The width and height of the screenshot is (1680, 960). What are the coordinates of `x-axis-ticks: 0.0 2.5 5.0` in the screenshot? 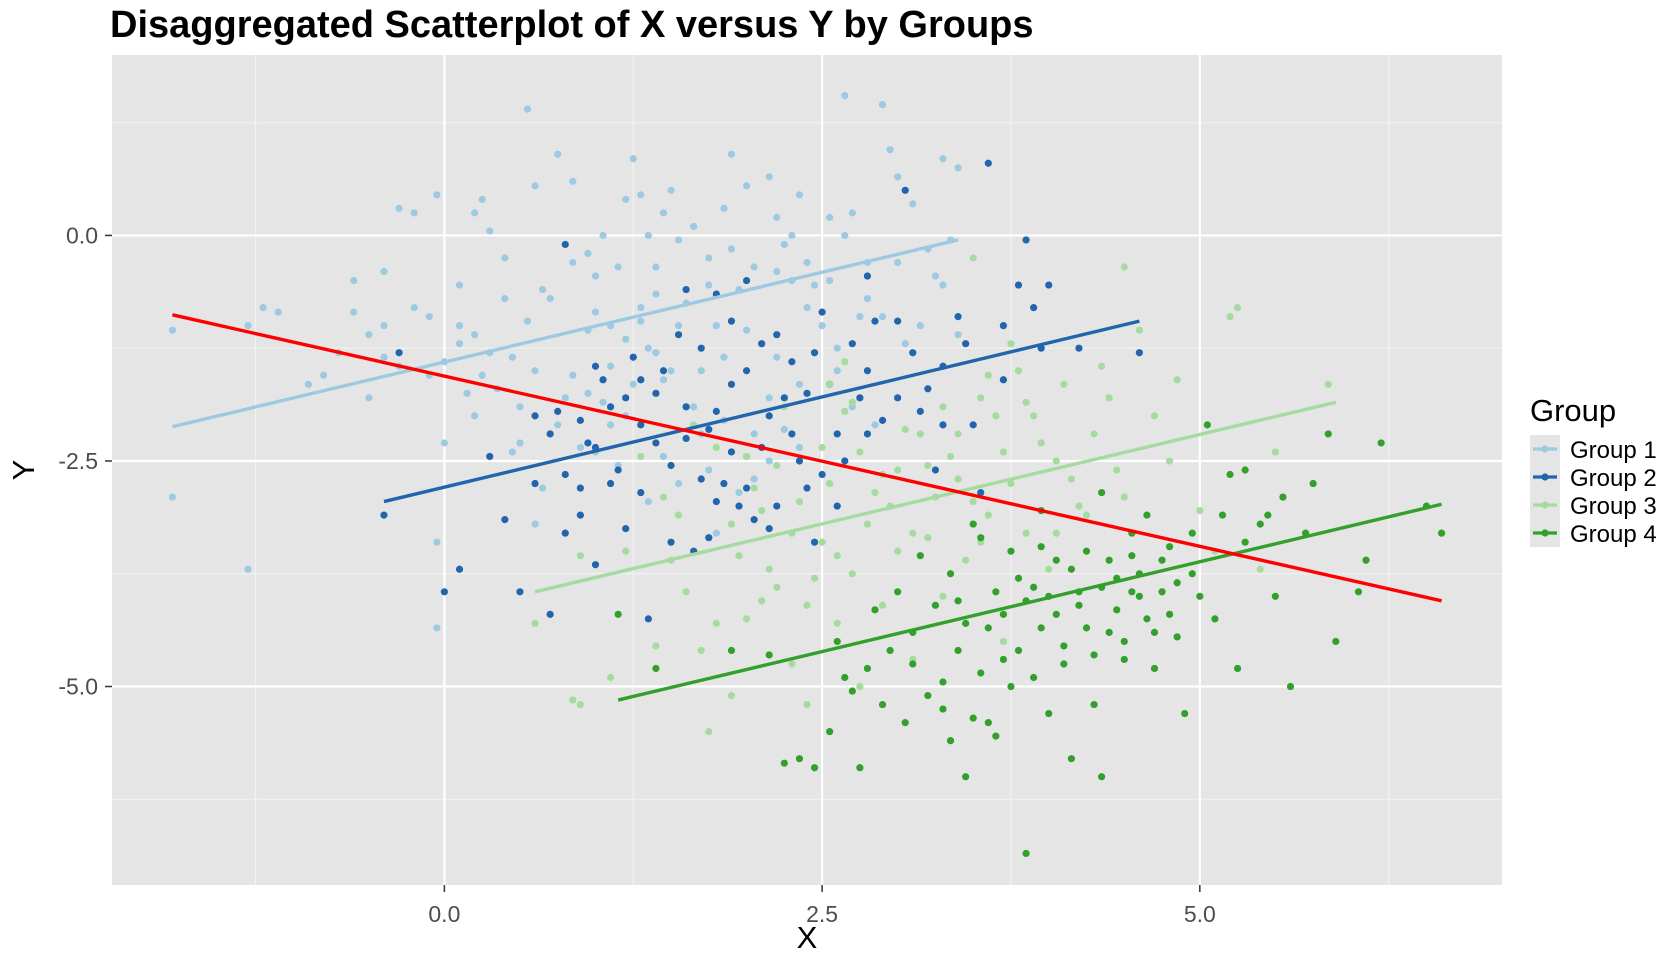 It's located at (822, 906).